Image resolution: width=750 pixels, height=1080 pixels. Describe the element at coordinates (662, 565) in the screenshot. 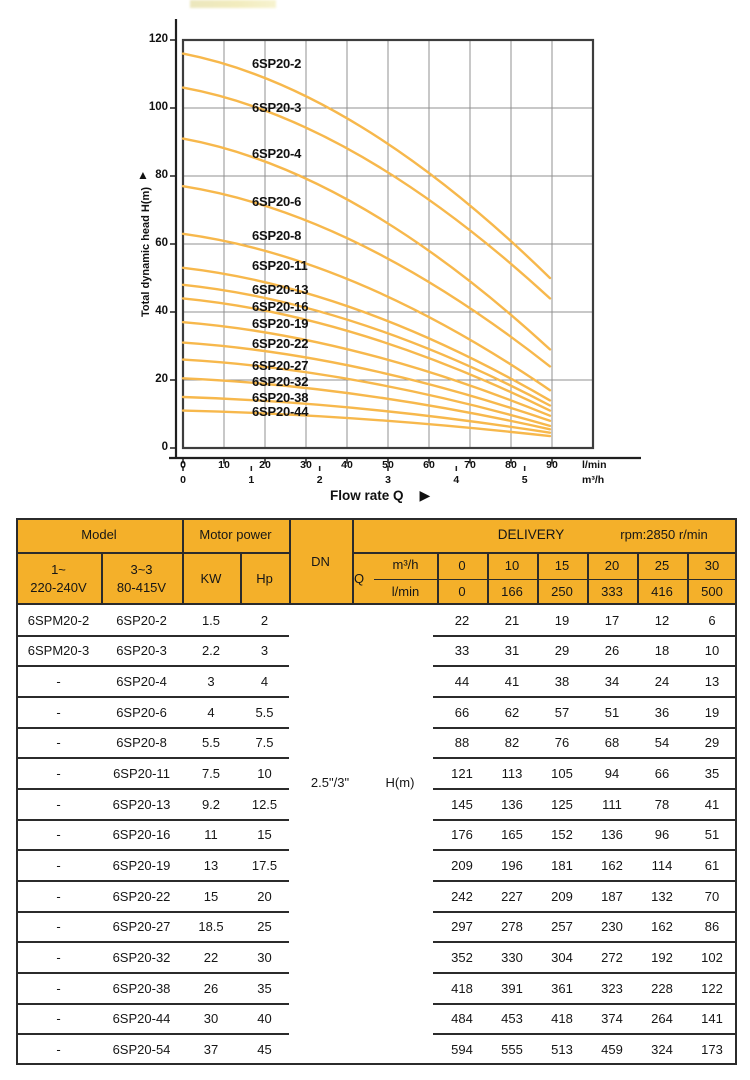

I see `delivery-m3h-value: 25` at that location.